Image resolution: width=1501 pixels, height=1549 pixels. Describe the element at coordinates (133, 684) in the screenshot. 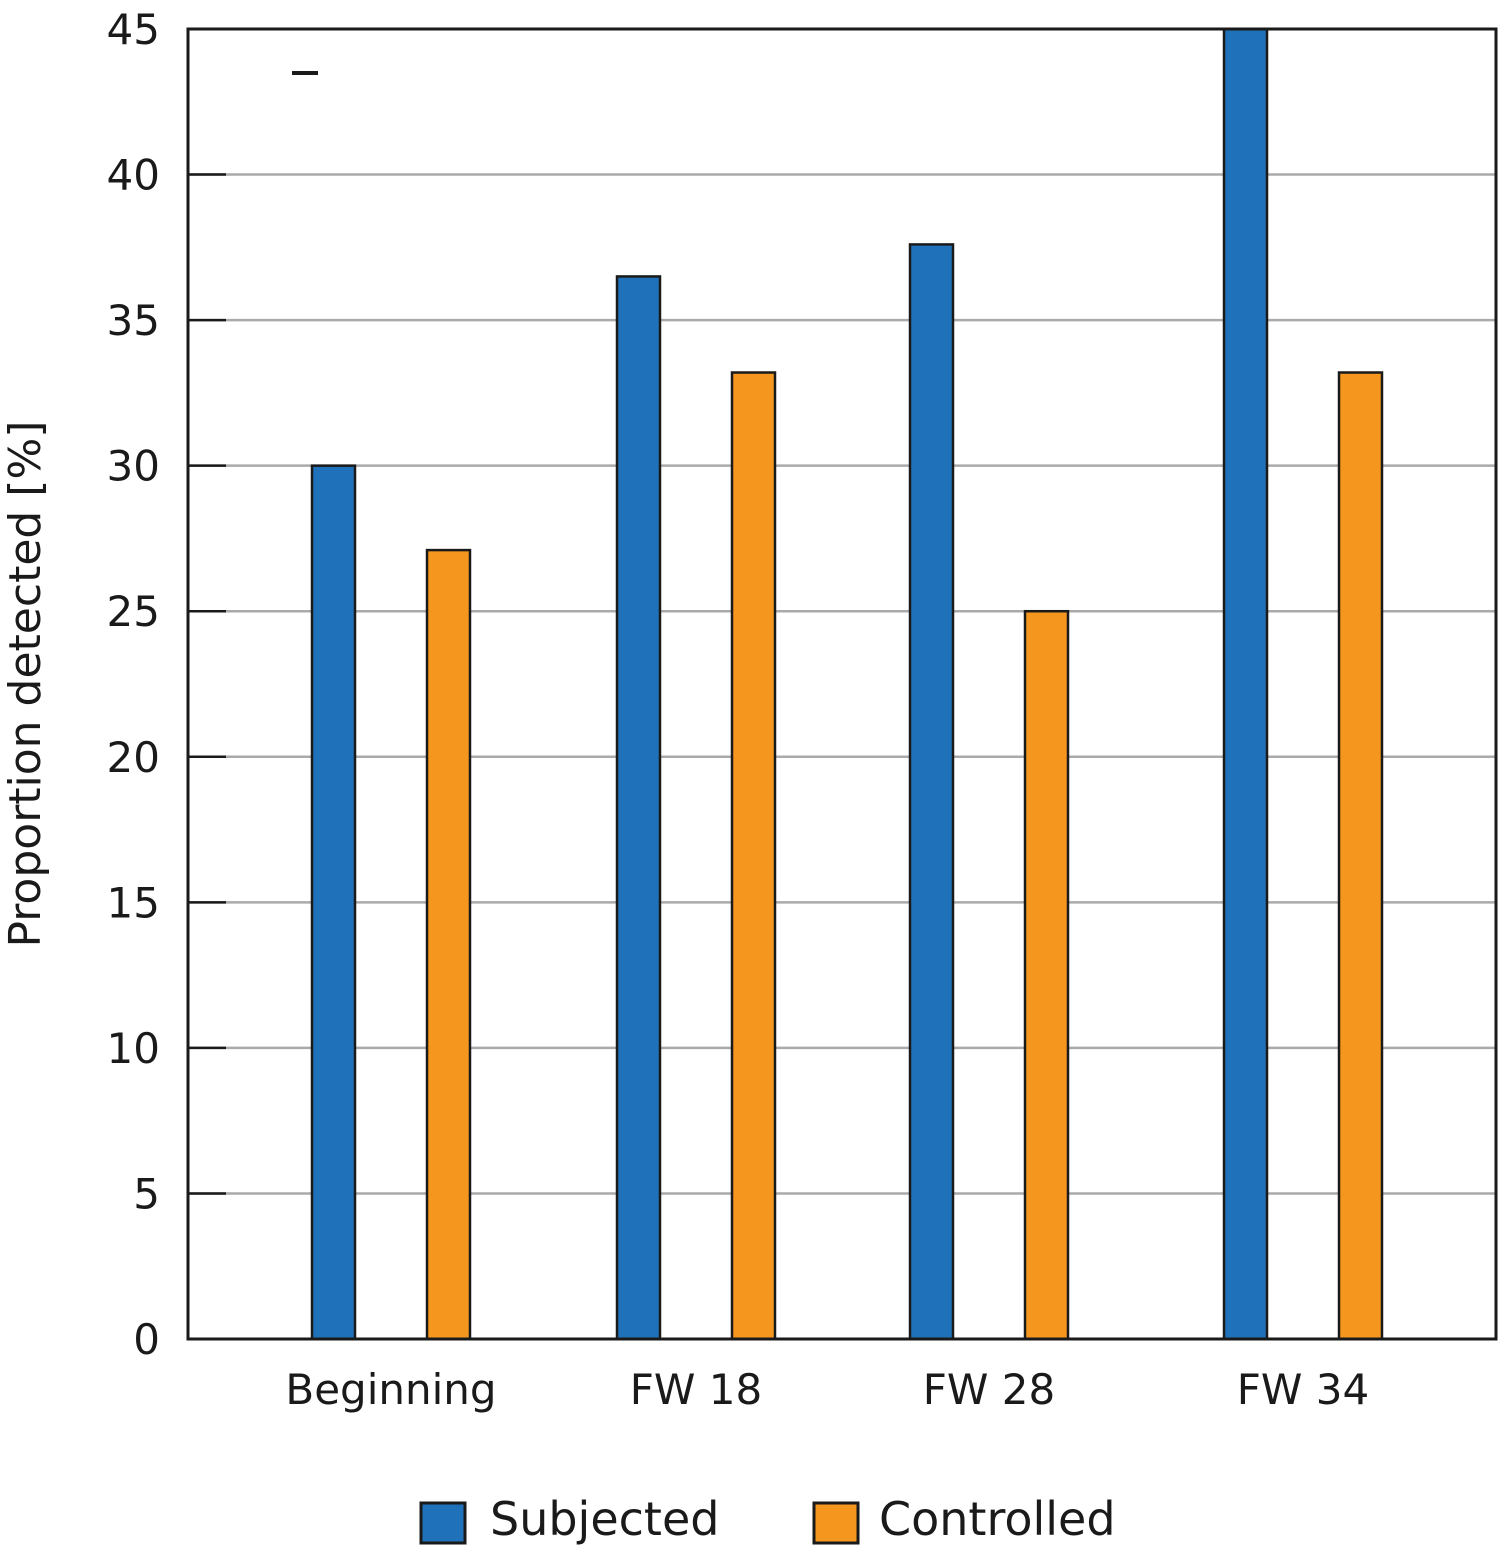

I see `y-tick-labels: 0 5 10 15 20 25 30 35 40 45` at that location.